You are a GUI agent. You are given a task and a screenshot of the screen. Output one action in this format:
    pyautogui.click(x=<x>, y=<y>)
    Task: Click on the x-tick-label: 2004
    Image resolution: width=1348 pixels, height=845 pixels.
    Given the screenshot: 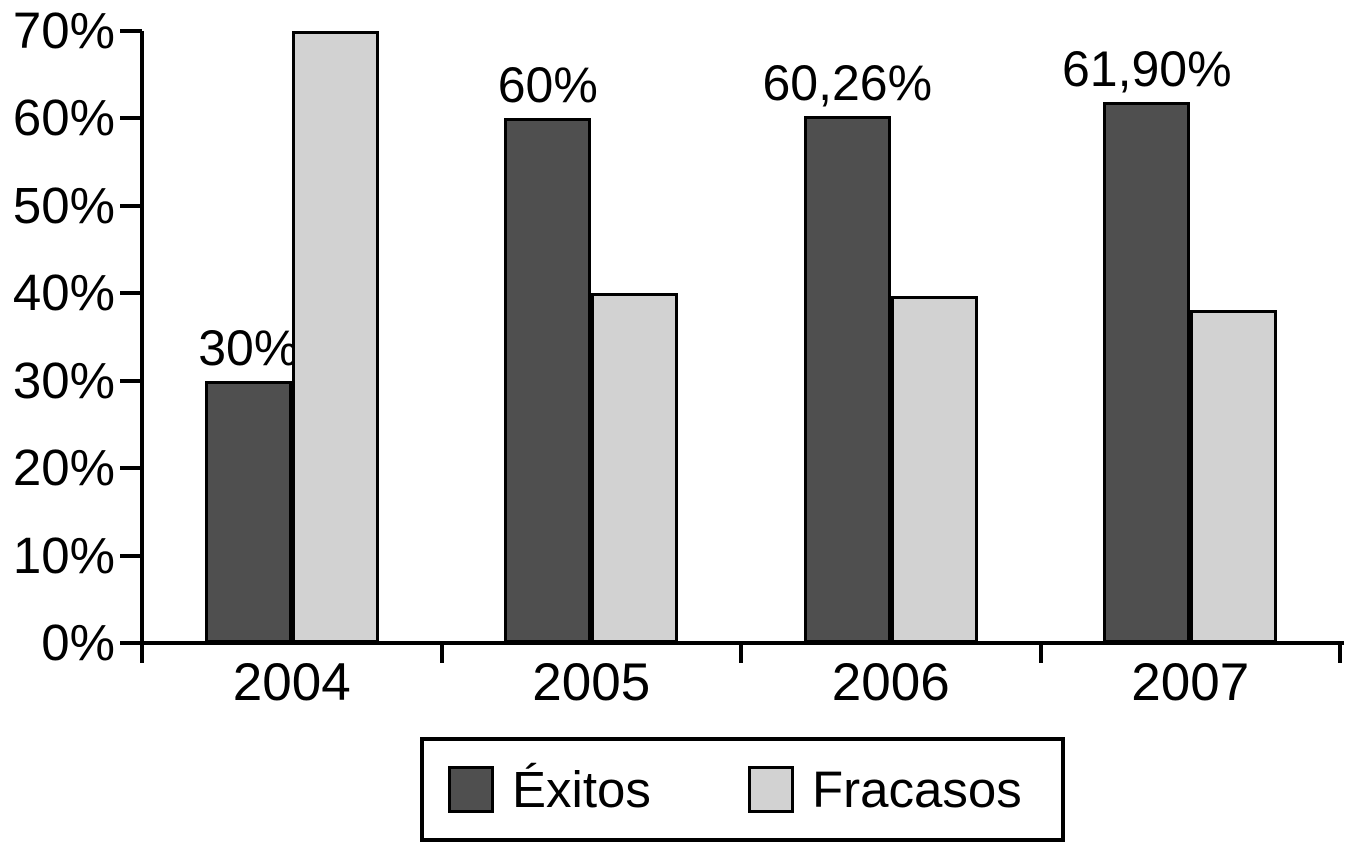 What is the action you would take?
    pyautogui.click(x=291, y=682)
    